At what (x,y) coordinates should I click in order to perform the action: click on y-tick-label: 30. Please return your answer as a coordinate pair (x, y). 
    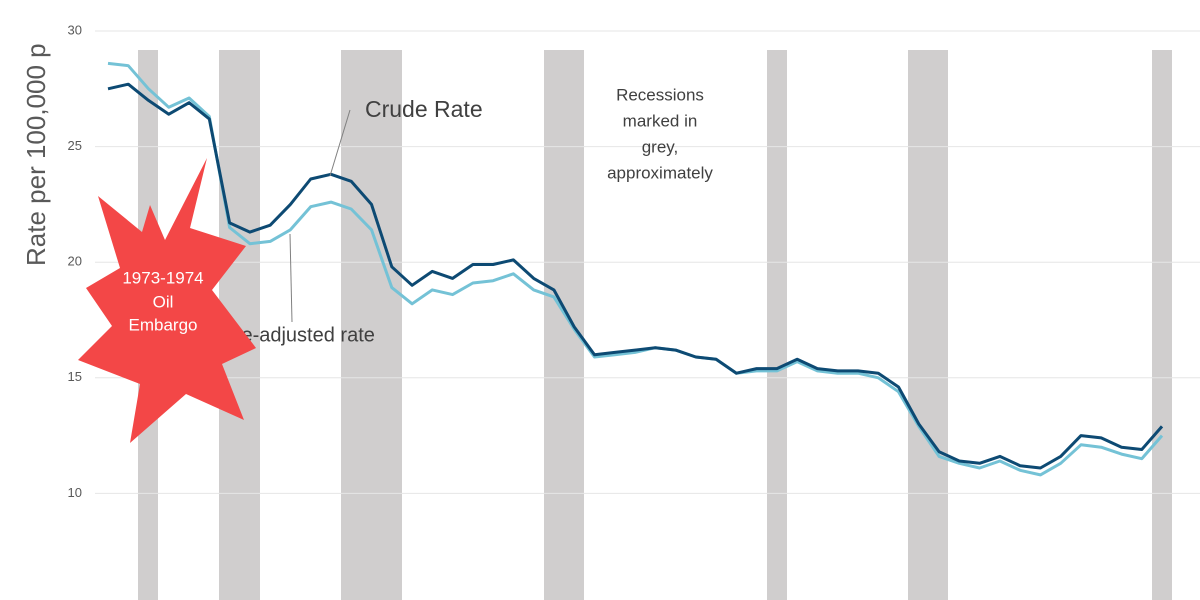
    Looking at the image, I should click on (75, 29).